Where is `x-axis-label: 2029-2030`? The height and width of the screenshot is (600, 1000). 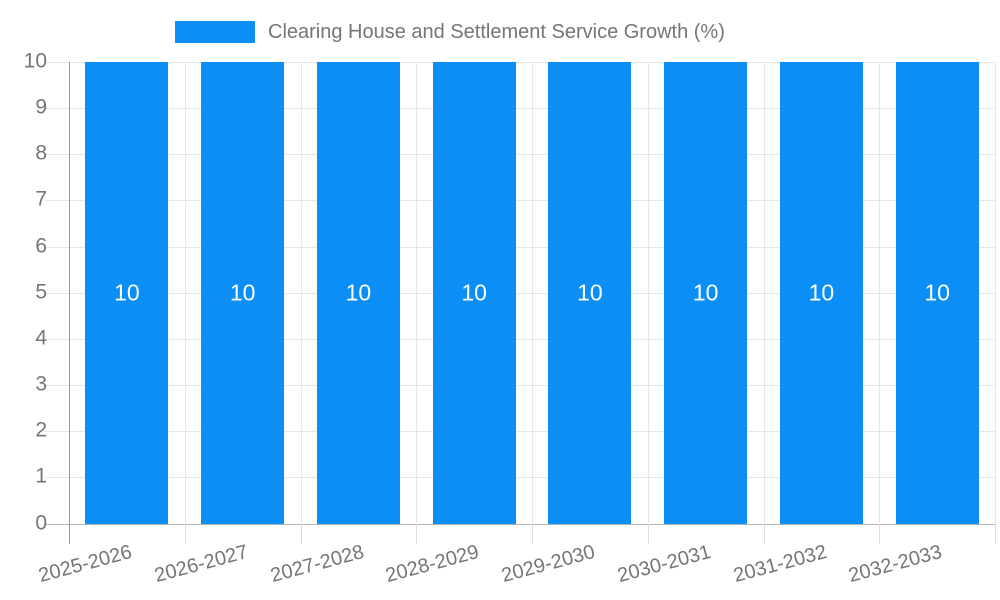
x-axis-label: 2029-2030 is located at coordinates (548, 564).